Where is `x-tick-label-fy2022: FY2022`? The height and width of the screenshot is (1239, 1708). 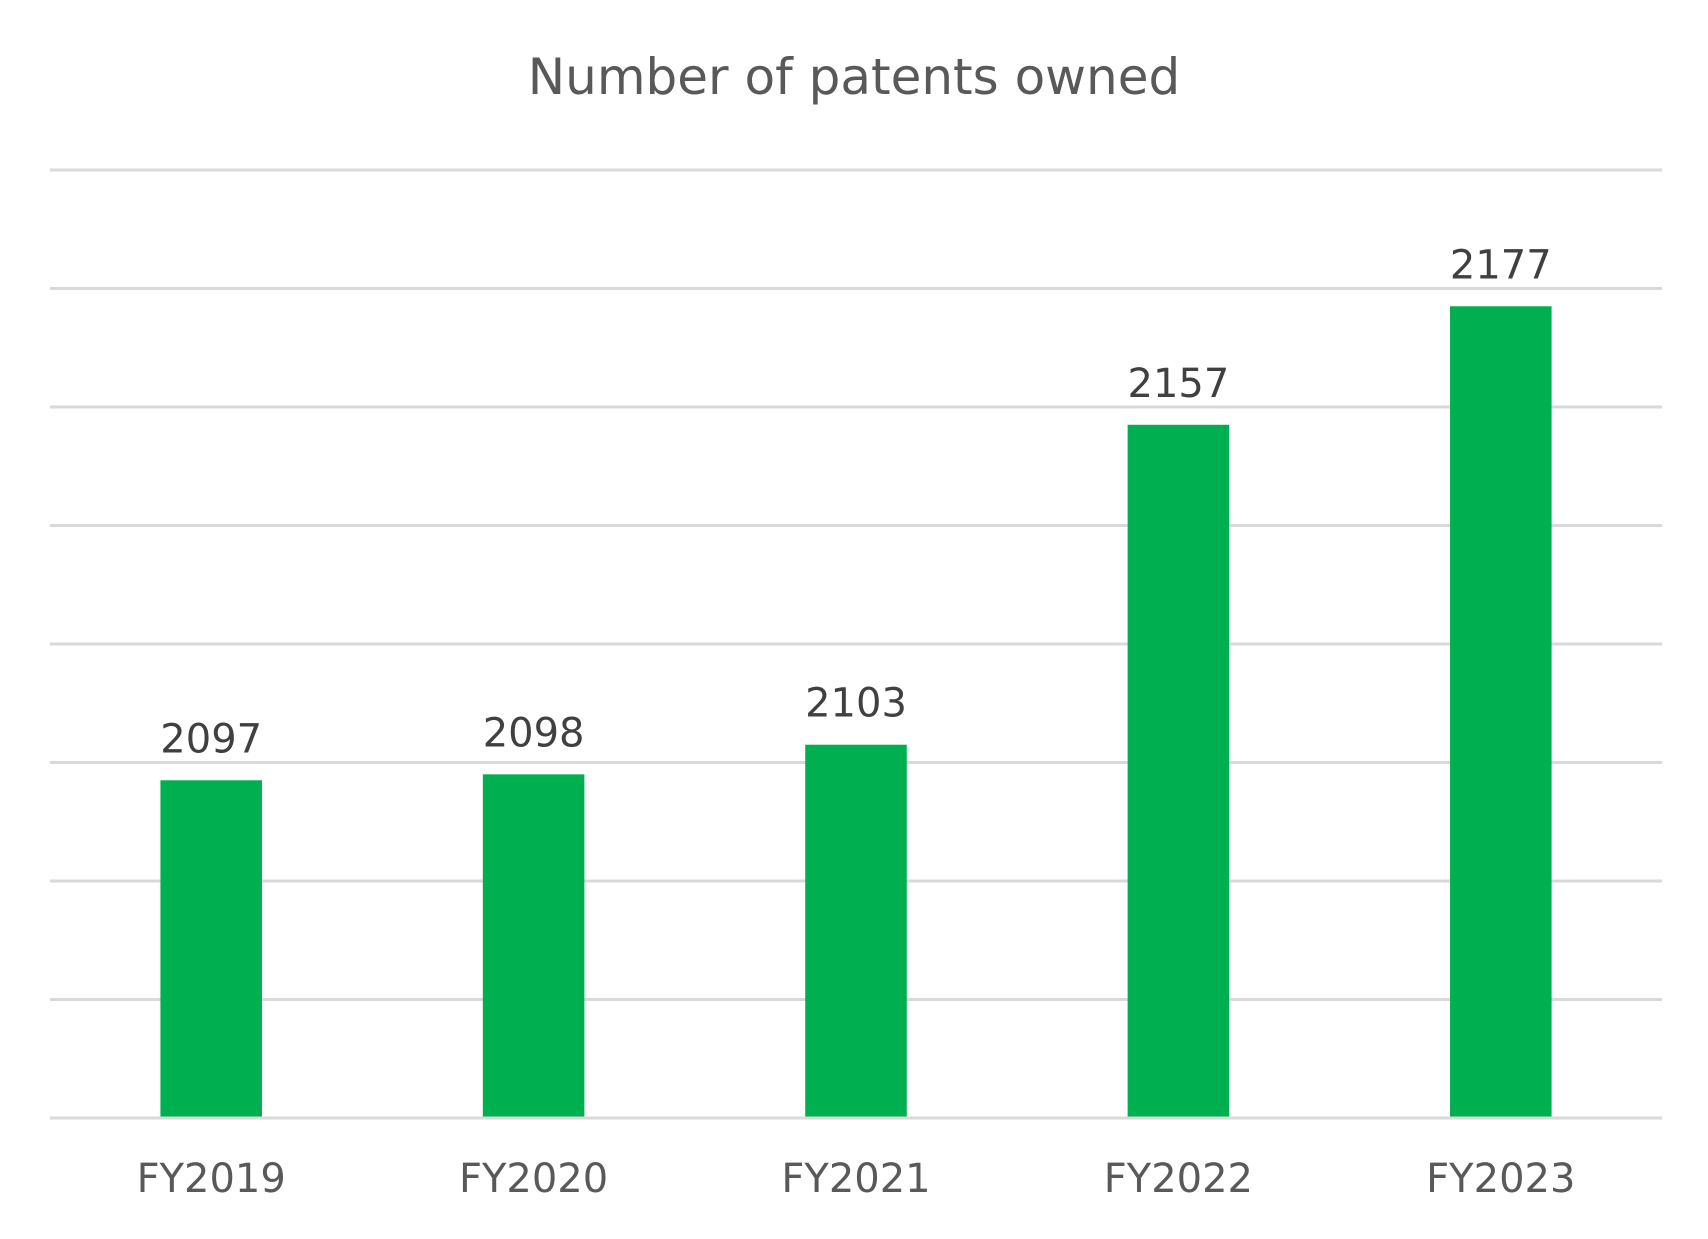 x-tick-label-fy2022: FY2022 is located at coordinates (1178, 1179).